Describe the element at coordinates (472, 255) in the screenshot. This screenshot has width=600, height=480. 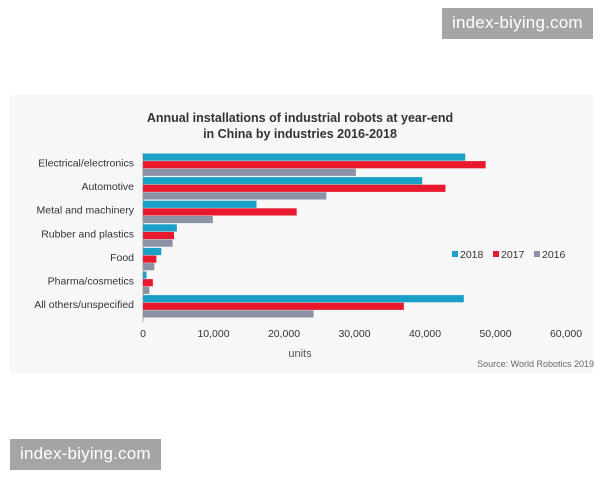
I see `legend-label-2018: 2018` at that location.